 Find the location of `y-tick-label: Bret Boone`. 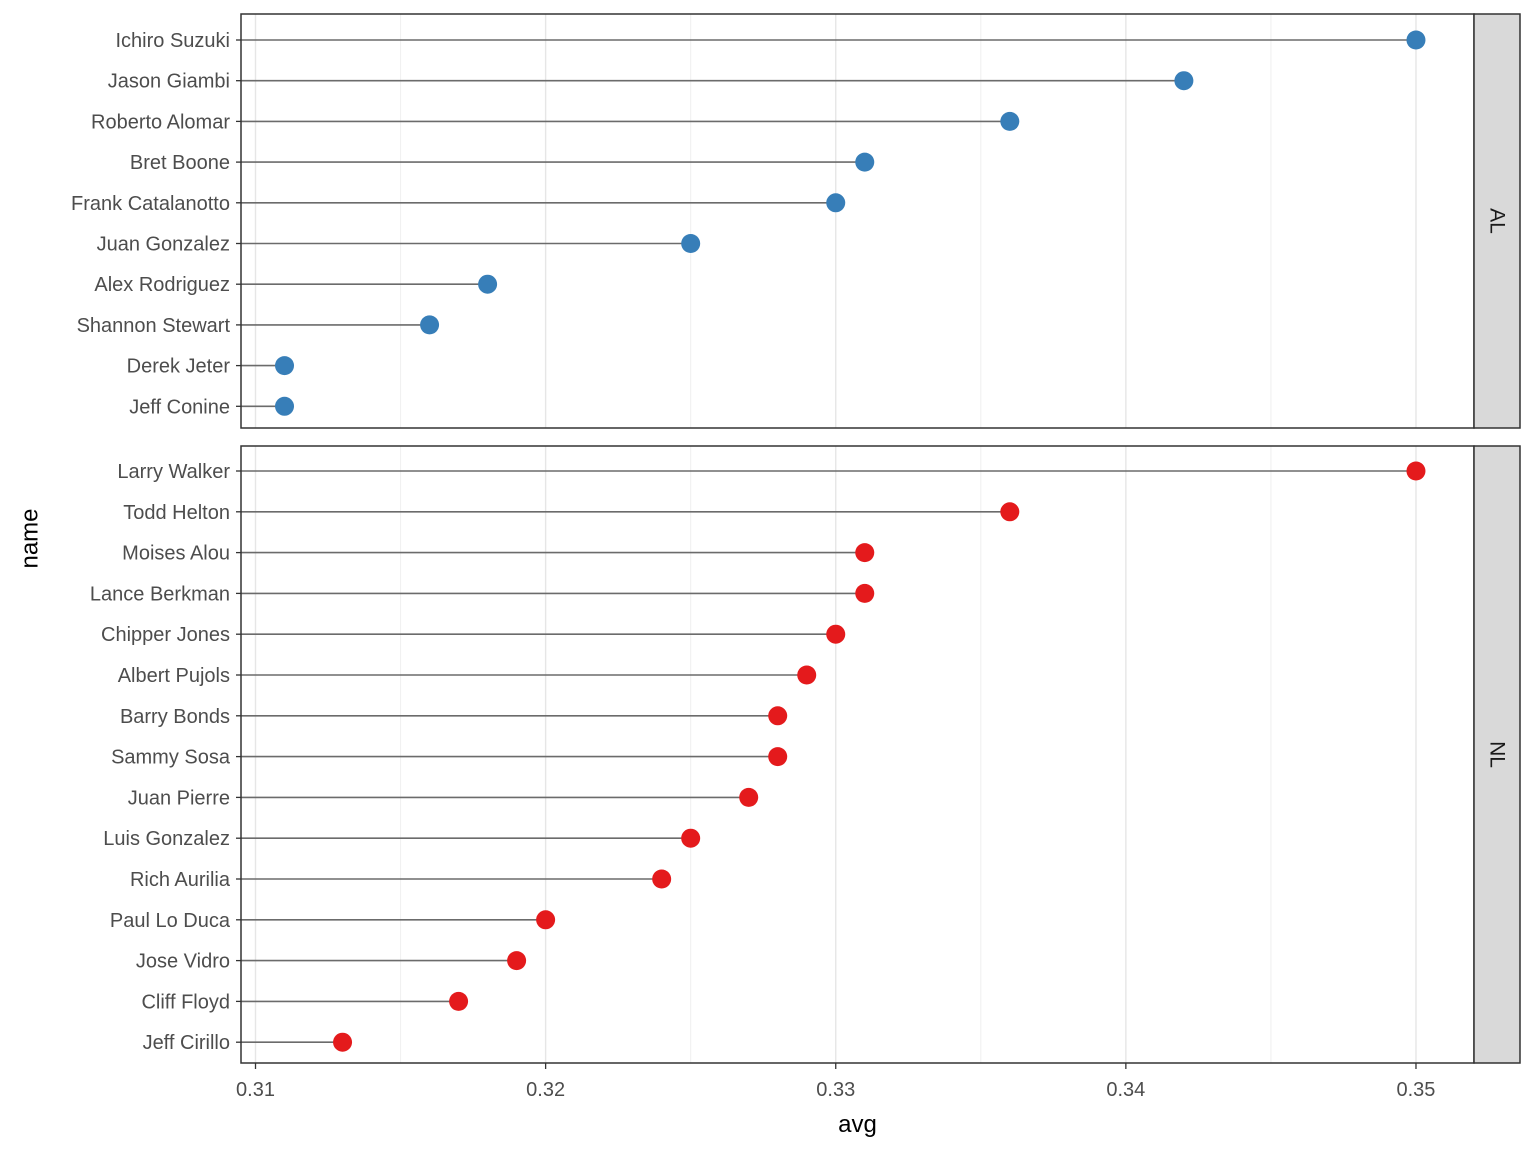

y-tick-label: Bret Boone is located at coordinates (180, 163).